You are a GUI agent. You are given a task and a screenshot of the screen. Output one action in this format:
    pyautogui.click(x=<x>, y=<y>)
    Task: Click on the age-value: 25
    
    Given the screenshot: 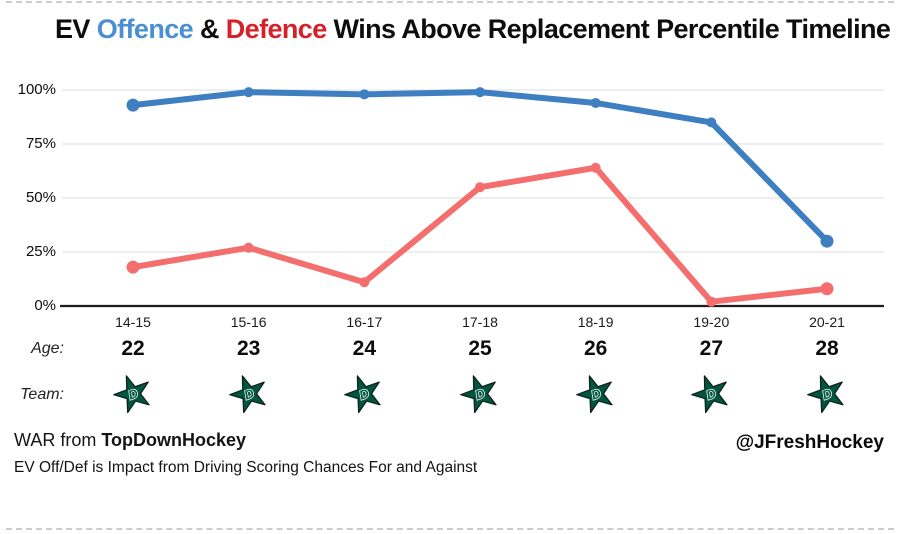 What is the action you would take?
    pyautogui.click(x=480, y=348)
    